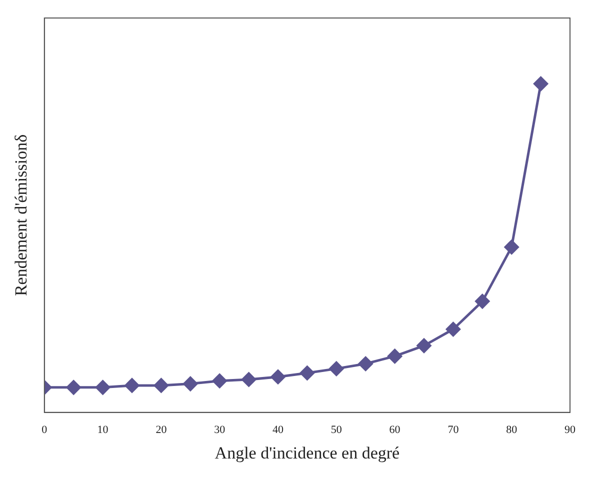  What do you see at coordinates (336, 430) in the screenshot?
I see `x-tick-label: 50` at bounding box center [336, 430].